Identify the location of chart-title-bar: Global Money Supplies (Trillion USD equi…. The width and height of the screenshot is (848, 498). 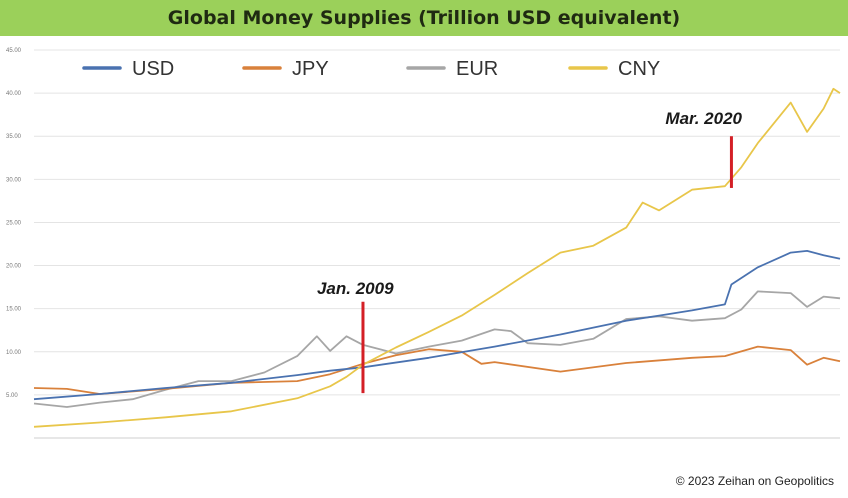
(424, 18).